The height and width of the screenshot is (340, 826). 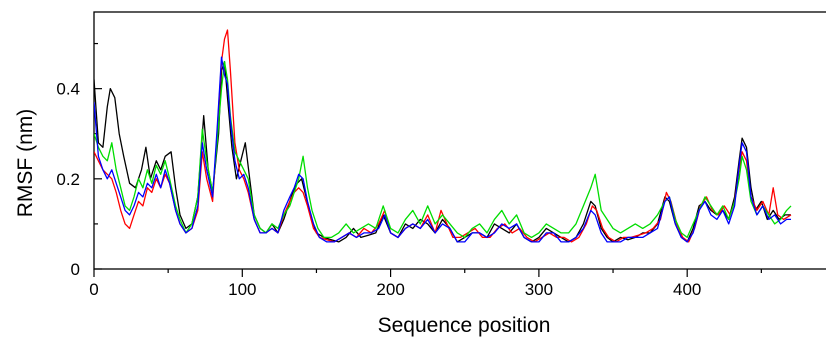 I want to click on y-tick-label: 0.2, so click(x=68, y=179).